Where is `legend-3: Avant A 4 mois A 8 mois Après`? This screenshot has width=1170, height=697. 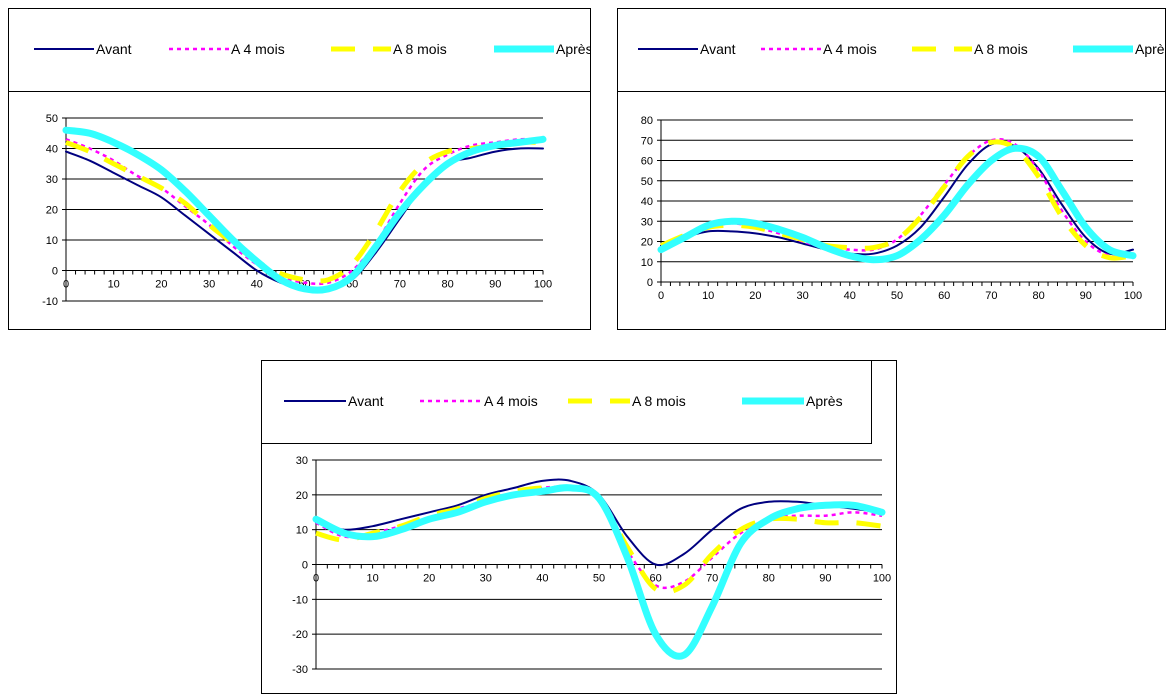 legend-3: Avant A 4 mois A 8 mois Après is located at coordinates (567, 402).